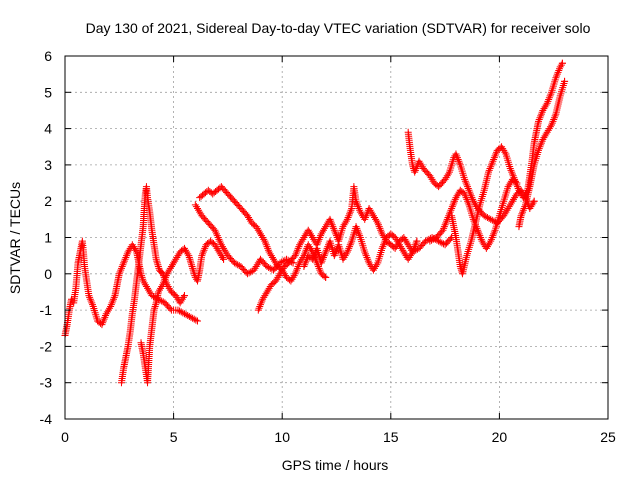 The width and height of the screenshot is (640, 480). Describe the element at coordinates (46, 419) in the screenshot. I see `y-tick-label: -4` at that location.